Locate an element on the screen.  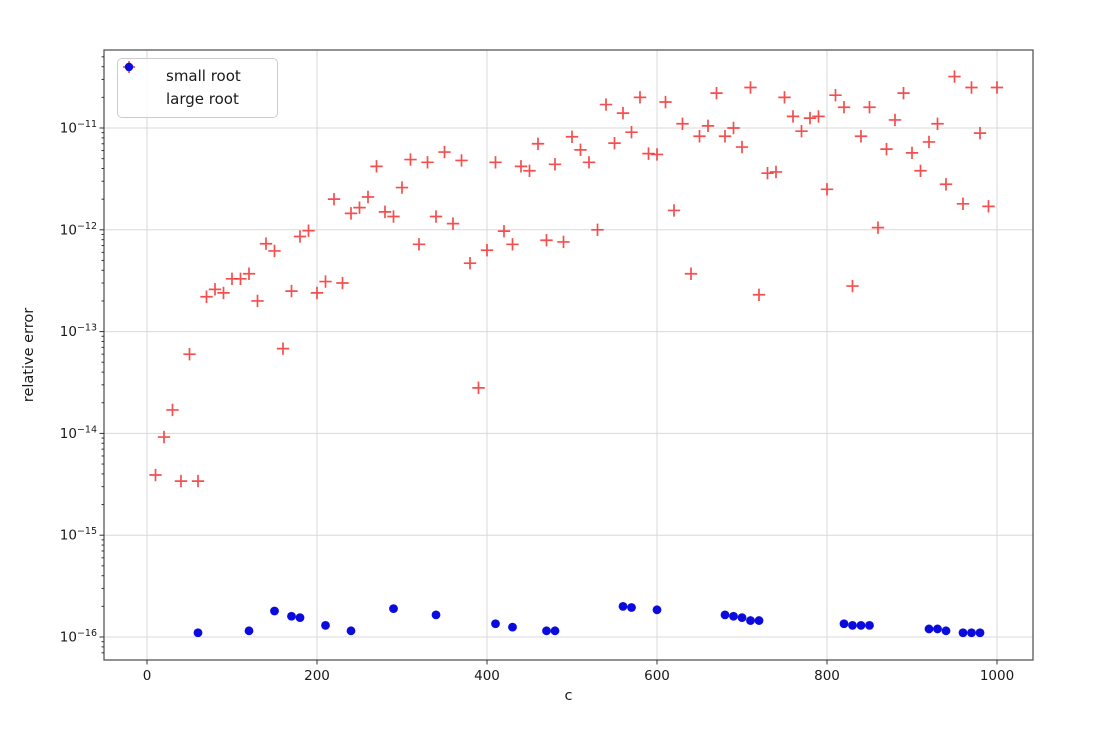
x-tick-label: 0 is located at coordinates (147, 676).